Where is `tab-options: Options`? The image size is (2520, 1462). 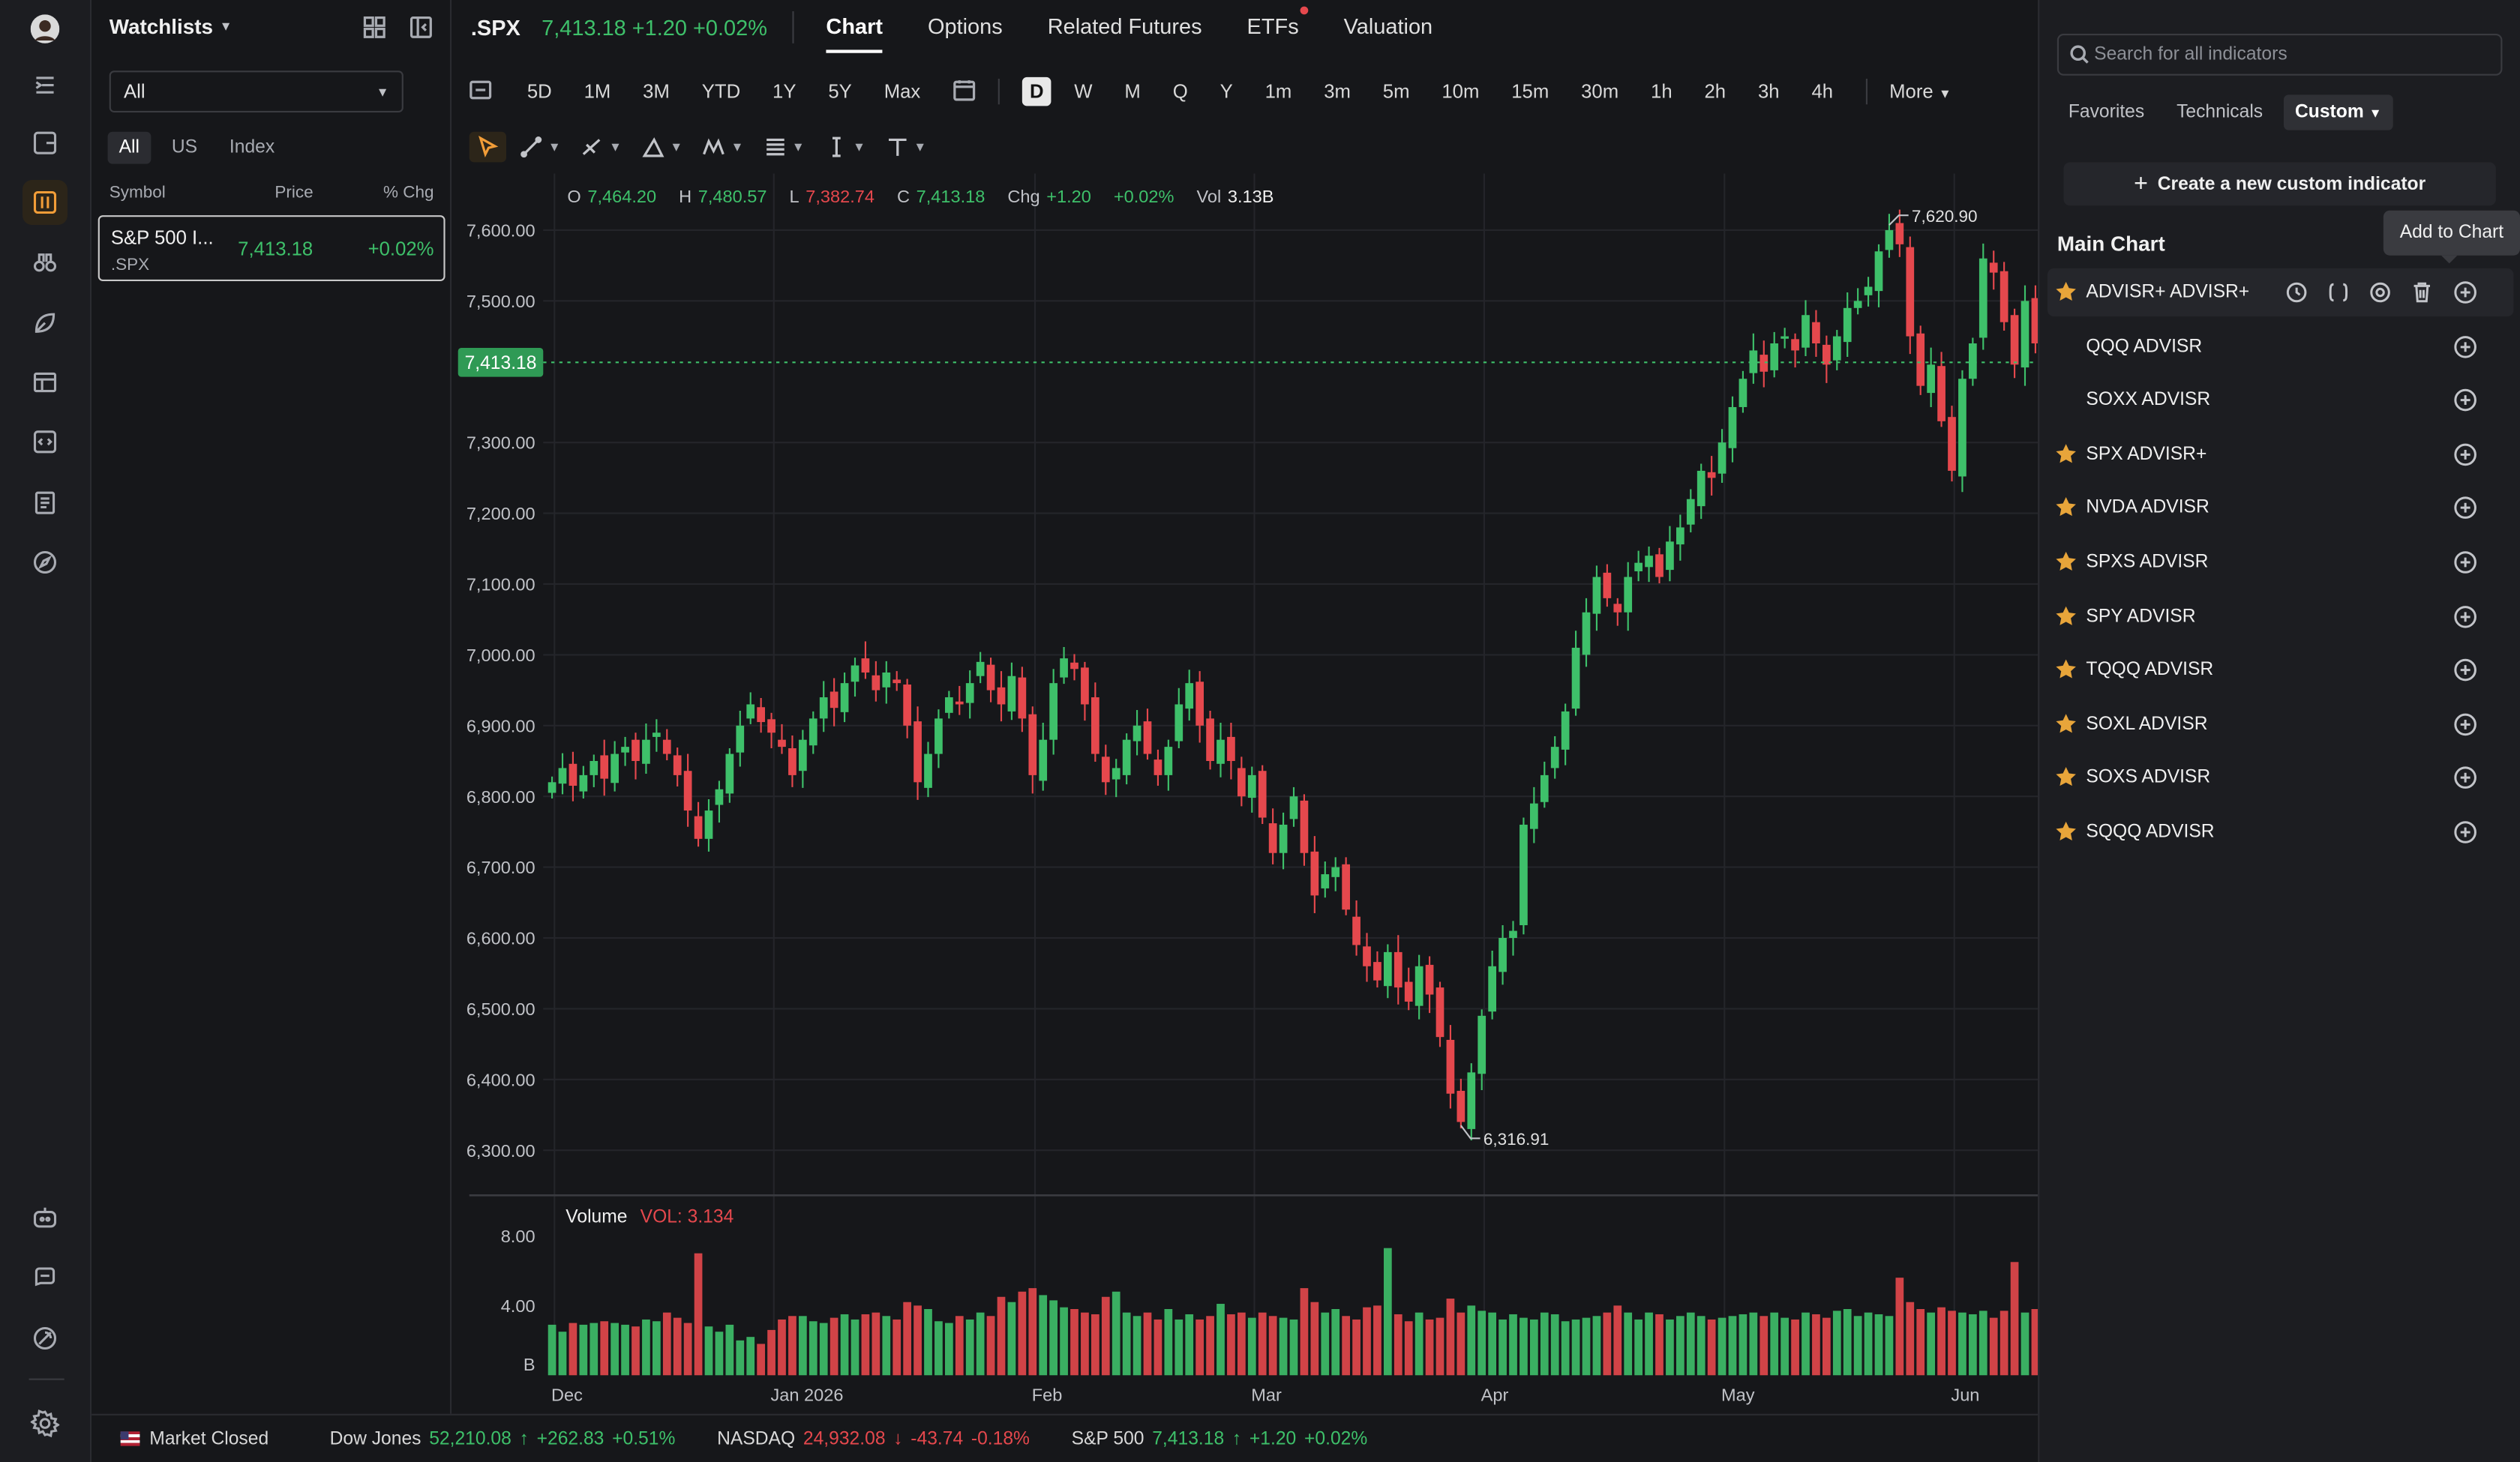
tab-options: Options is located at coordinates (965, 27).